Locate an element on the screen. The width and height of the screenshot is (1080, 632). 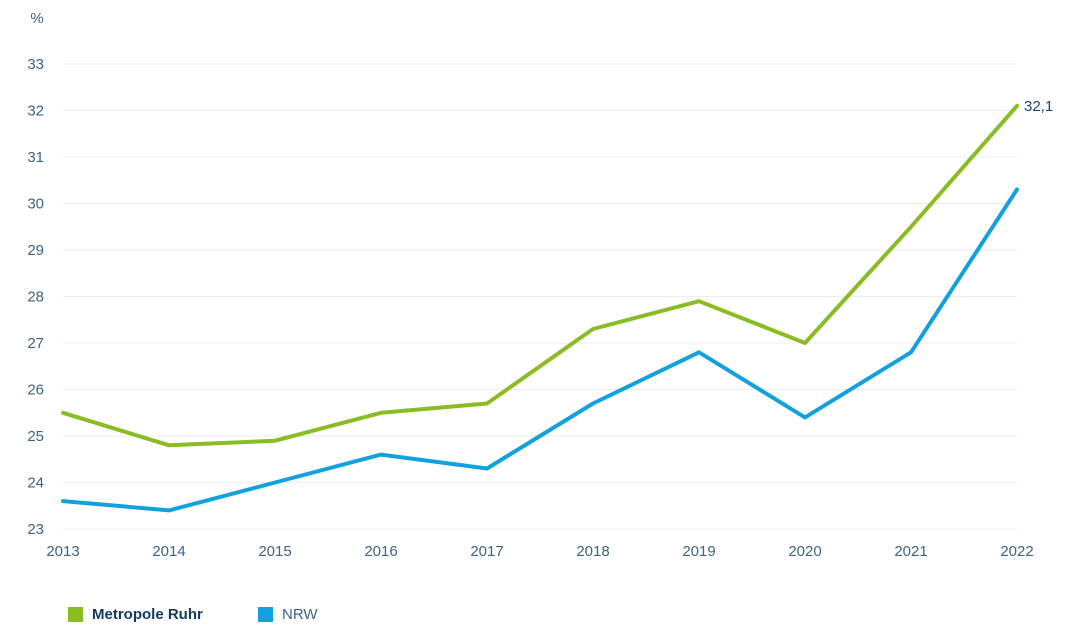
x-tick-label-2015: 2015 is located at coordinates (274, 551).